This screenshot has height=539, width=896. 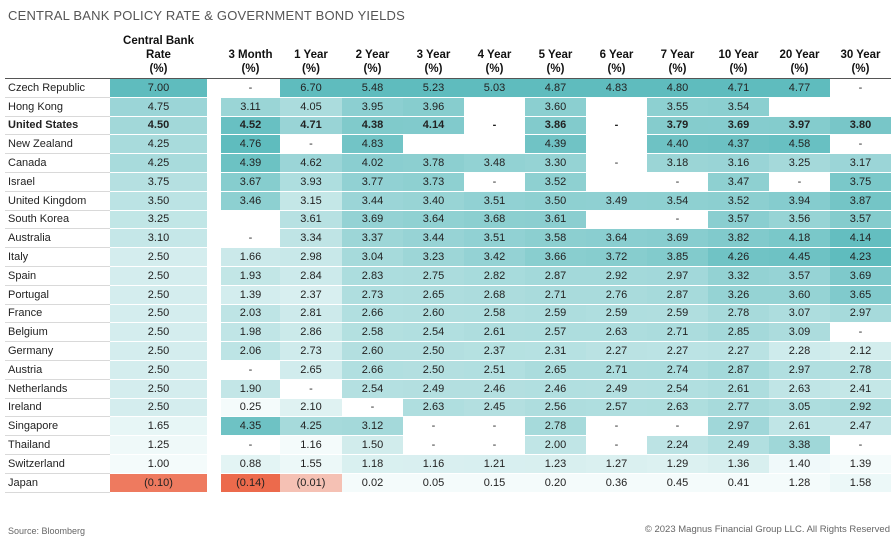 What do you see at coordinates (250, 464) in the screenshot?
I see `value-cell: 0.88` at bounding box center [250, 464].